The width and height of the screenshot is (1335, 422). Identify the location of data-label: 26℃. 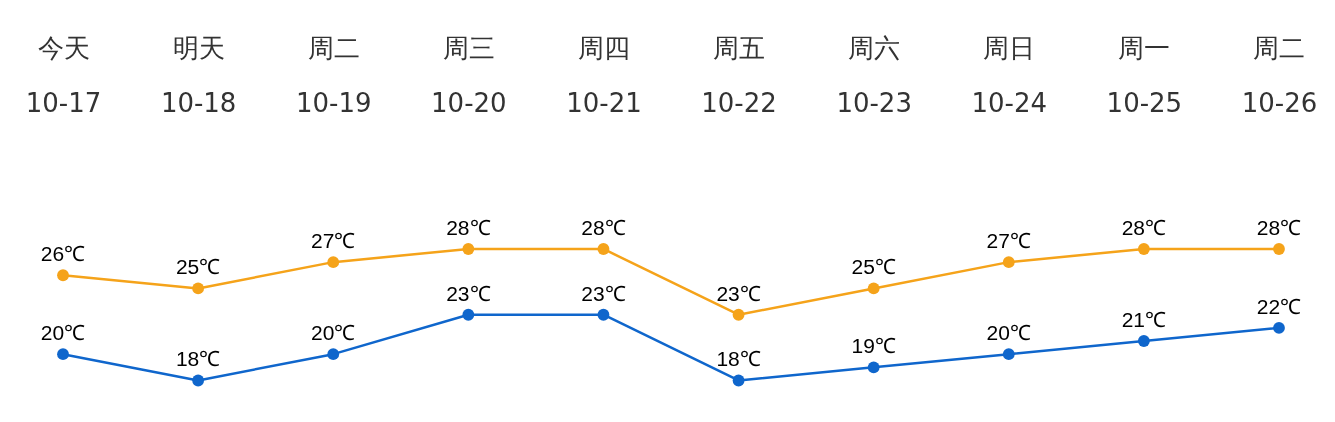
(63, 254).